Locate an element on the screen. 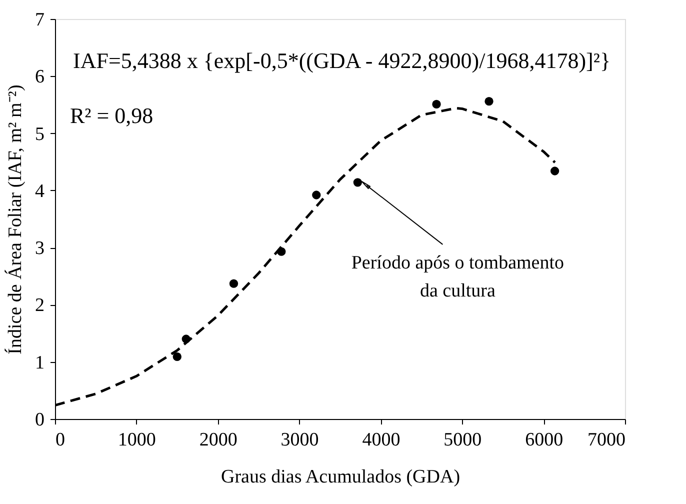  x-tick-label: 0 is located at coordinates (60, 440).